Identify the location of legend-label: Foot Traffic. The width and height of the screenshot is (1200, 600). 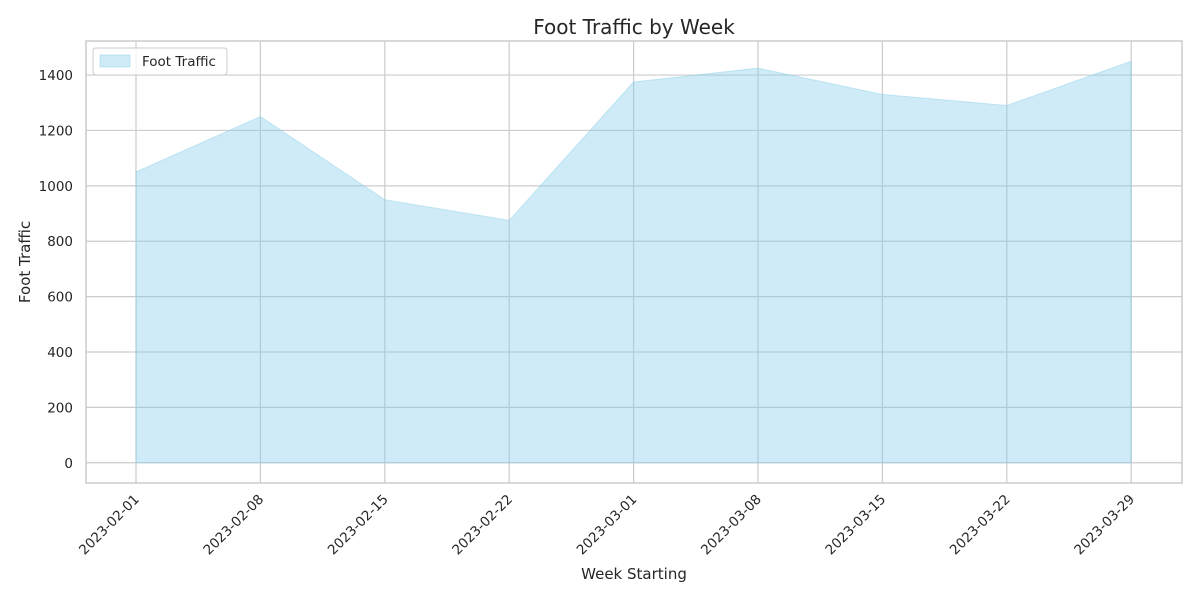
(179, 62).